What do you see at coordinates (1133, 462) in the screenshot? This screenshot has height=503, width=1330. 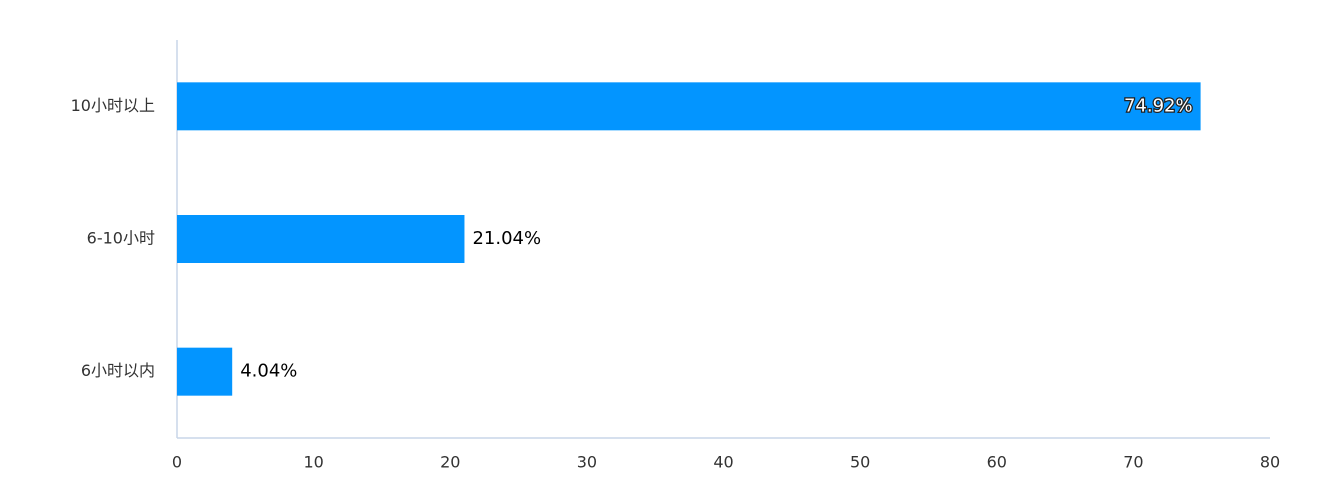 I see `x-tick-label: 70` at bounding box center [1133, 462].